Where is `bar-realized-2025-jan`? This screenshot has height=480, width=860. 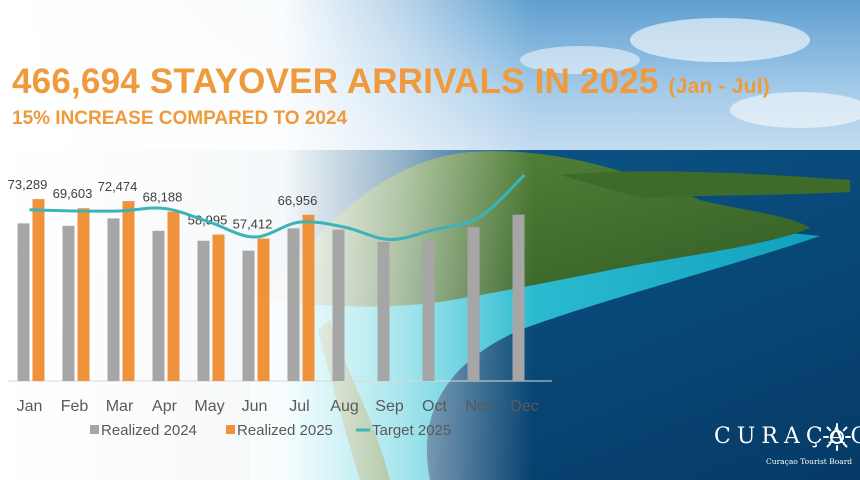 bar-realized-2025-jan is located at coordinates (38, 290).